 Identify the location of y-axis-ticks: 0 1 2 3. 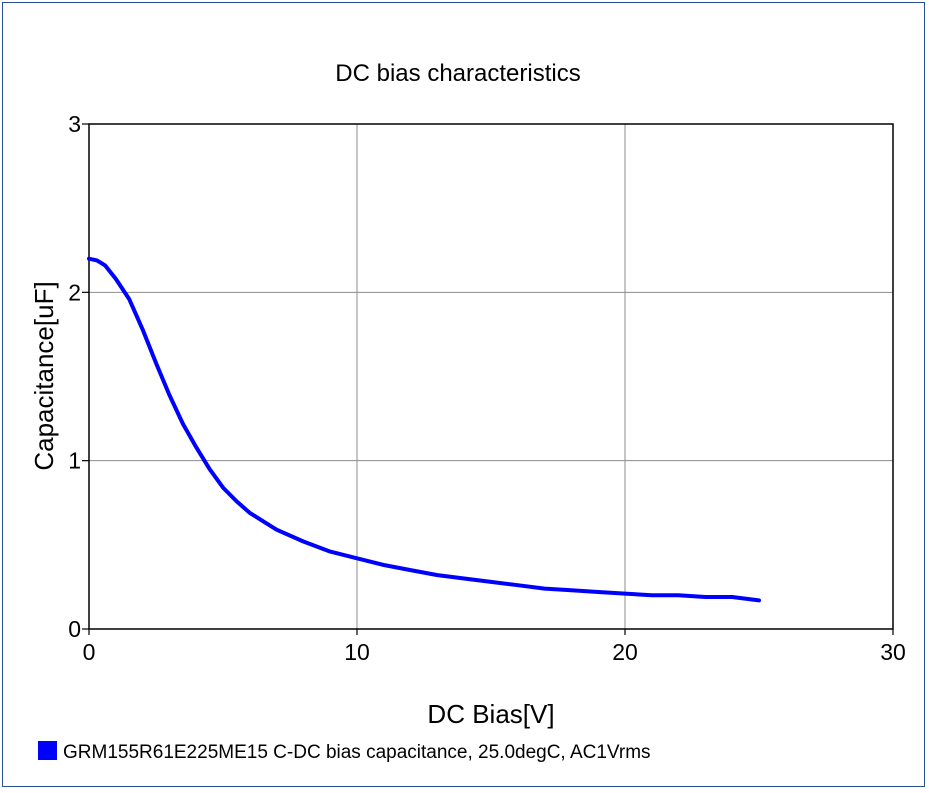
(78, 376).